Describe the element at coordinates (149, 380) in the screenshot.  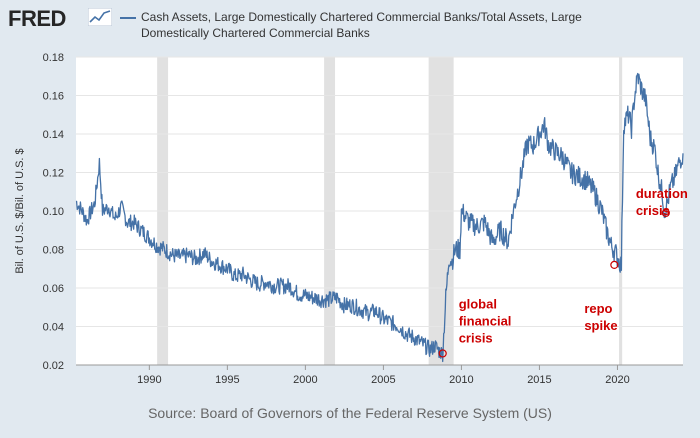
I see `x-tick-label: 1990` at that location.